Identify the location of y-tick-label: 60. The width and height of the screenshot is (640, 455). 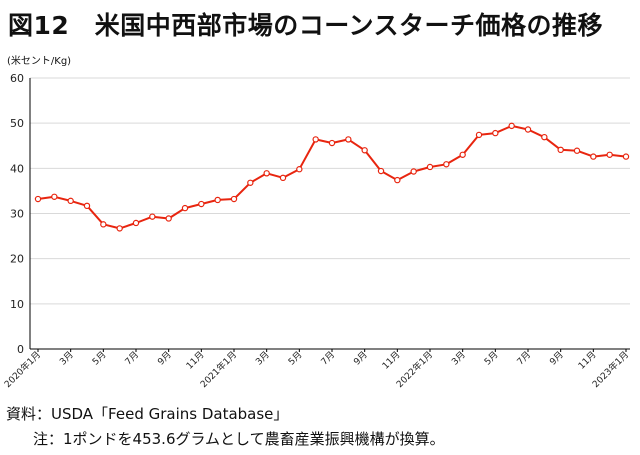
(17, 78).